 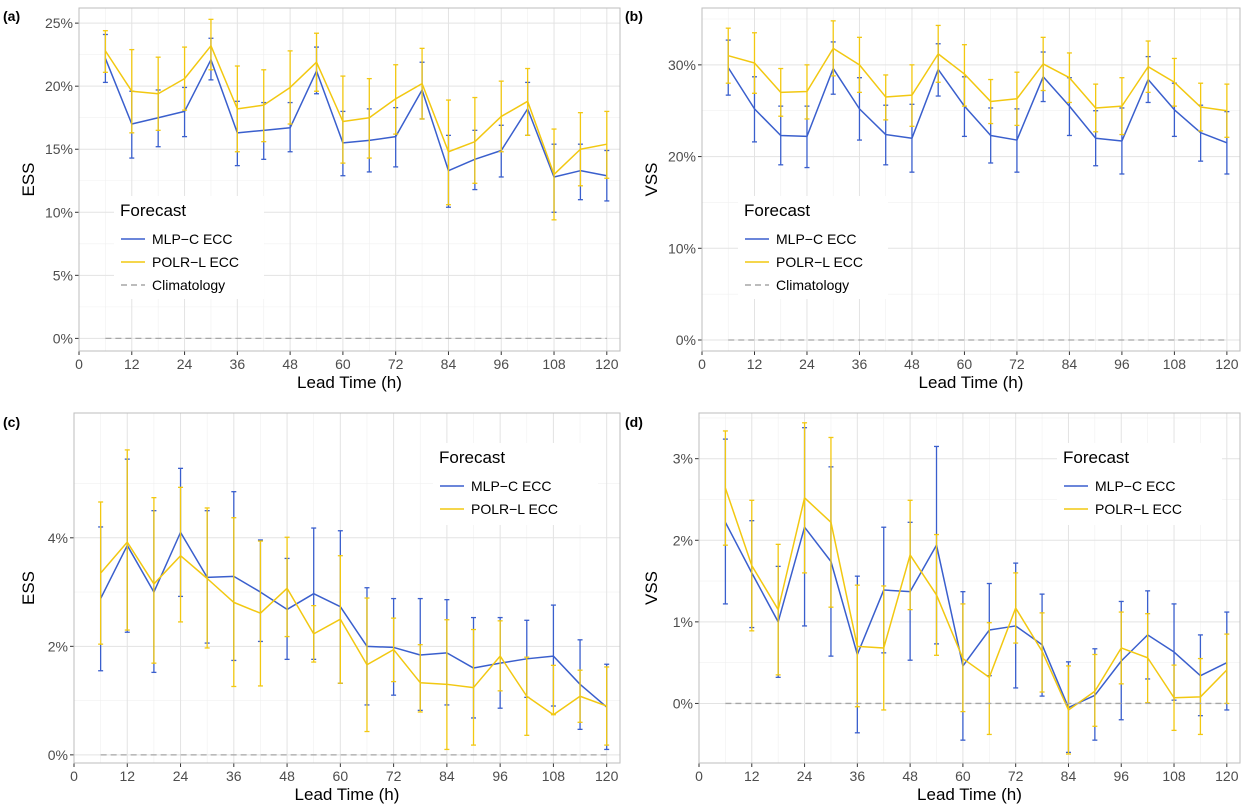 What do you see at coordinates (812, 285) in the screenshot?
I see `legend-label-clim: Climatology` at bounding box center [812, 285].